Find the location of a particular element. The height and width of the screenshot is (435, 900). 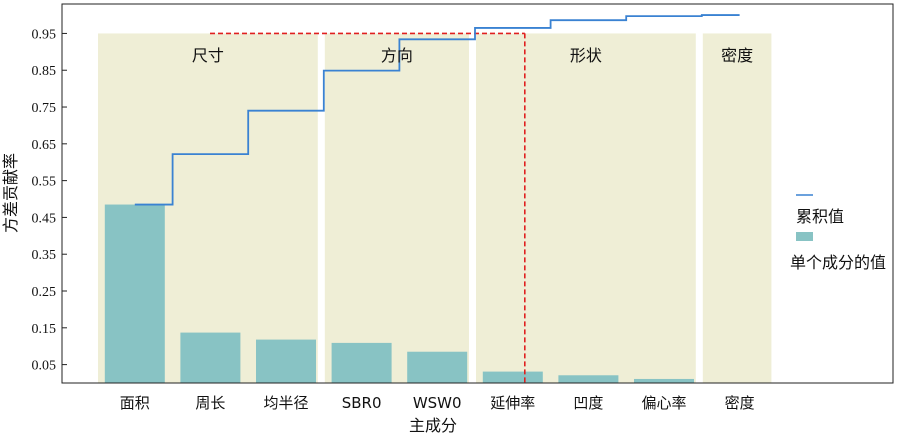

legend-label-bar: 单个成分的值 is located at coordinates (838, 262).